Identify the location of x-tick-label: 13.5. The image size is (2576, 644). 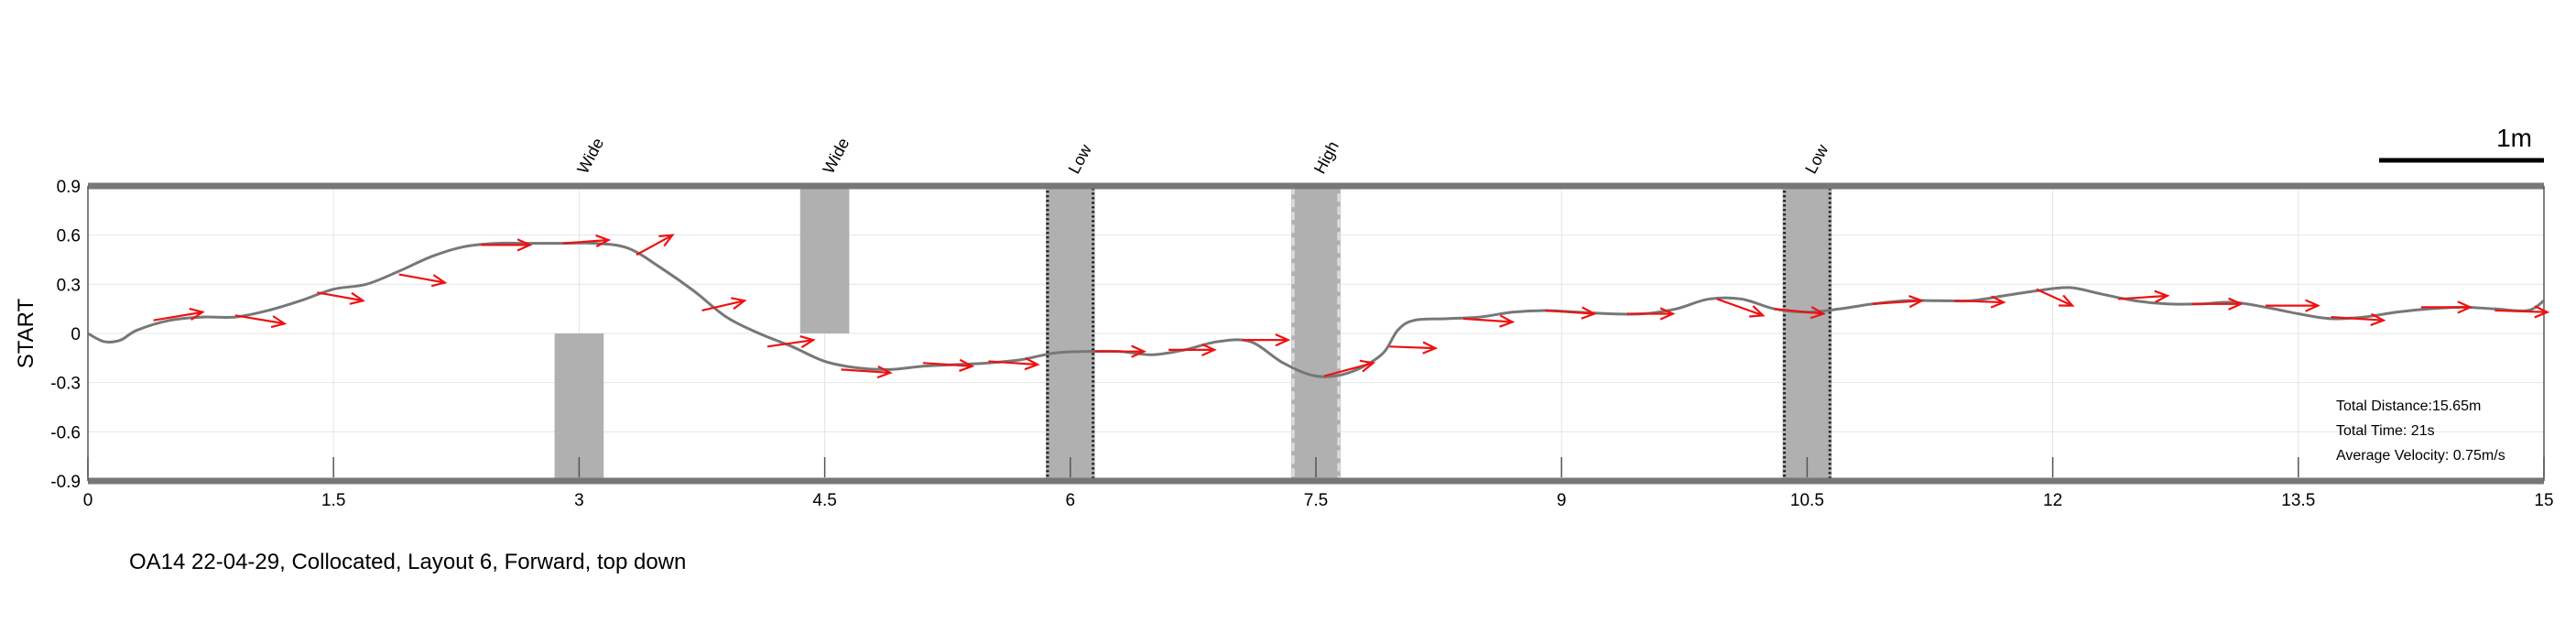
(2298, 501).